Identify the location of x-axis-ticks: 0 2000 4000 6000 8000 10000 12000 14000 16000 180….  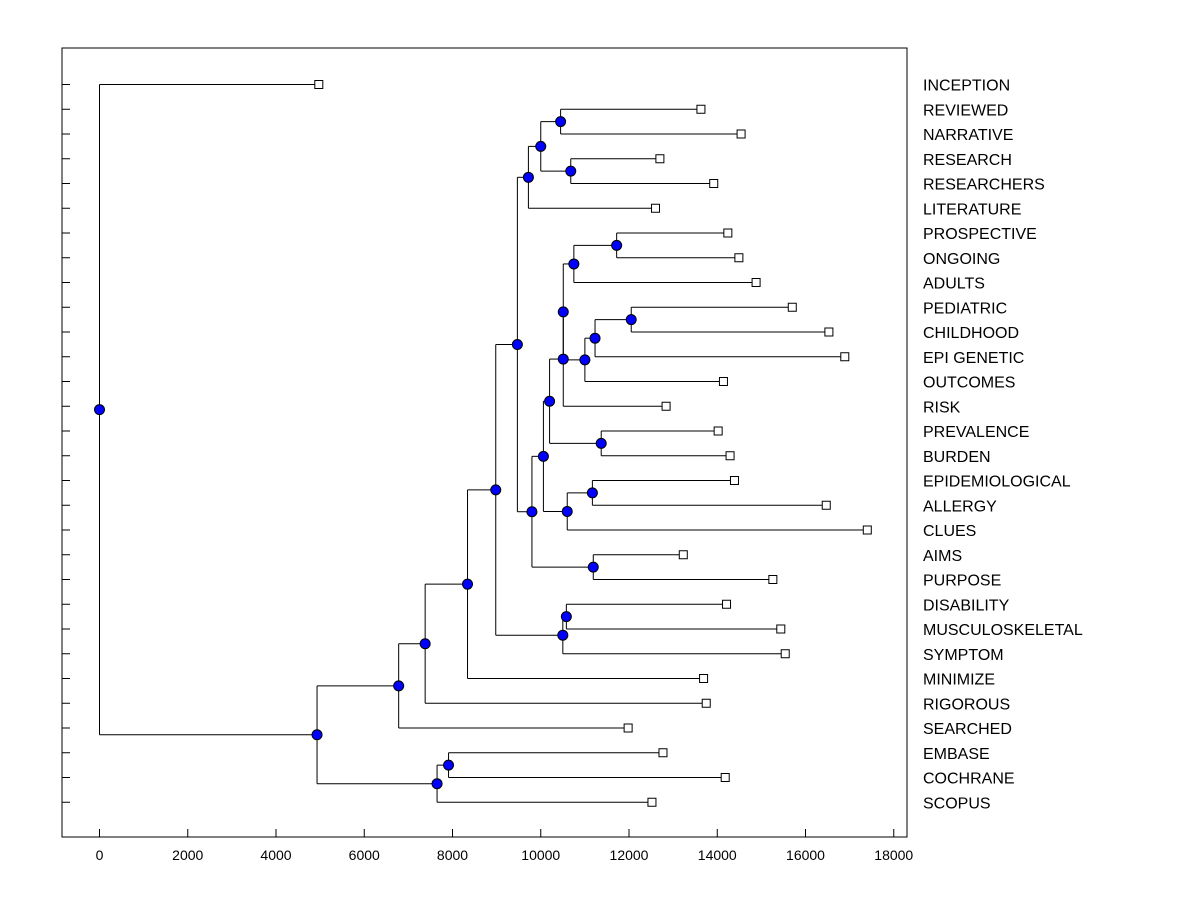
(504, 846).